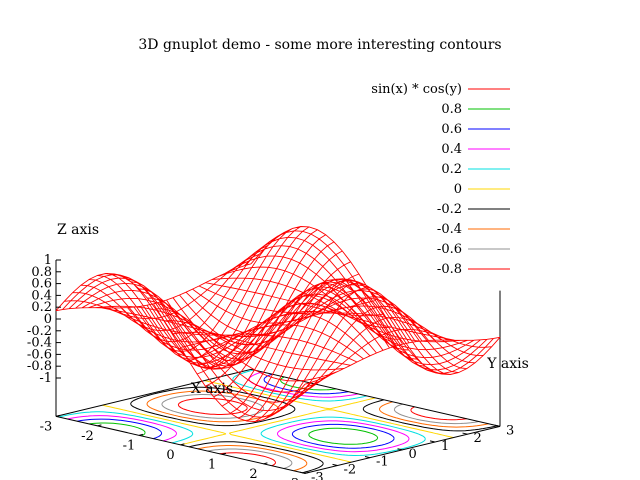 The height and width of the screenshot is (480, 640). Describe the element at coordinates (507, 364) in the screenshot. I see `y-axis-label: Y axis` at that location.